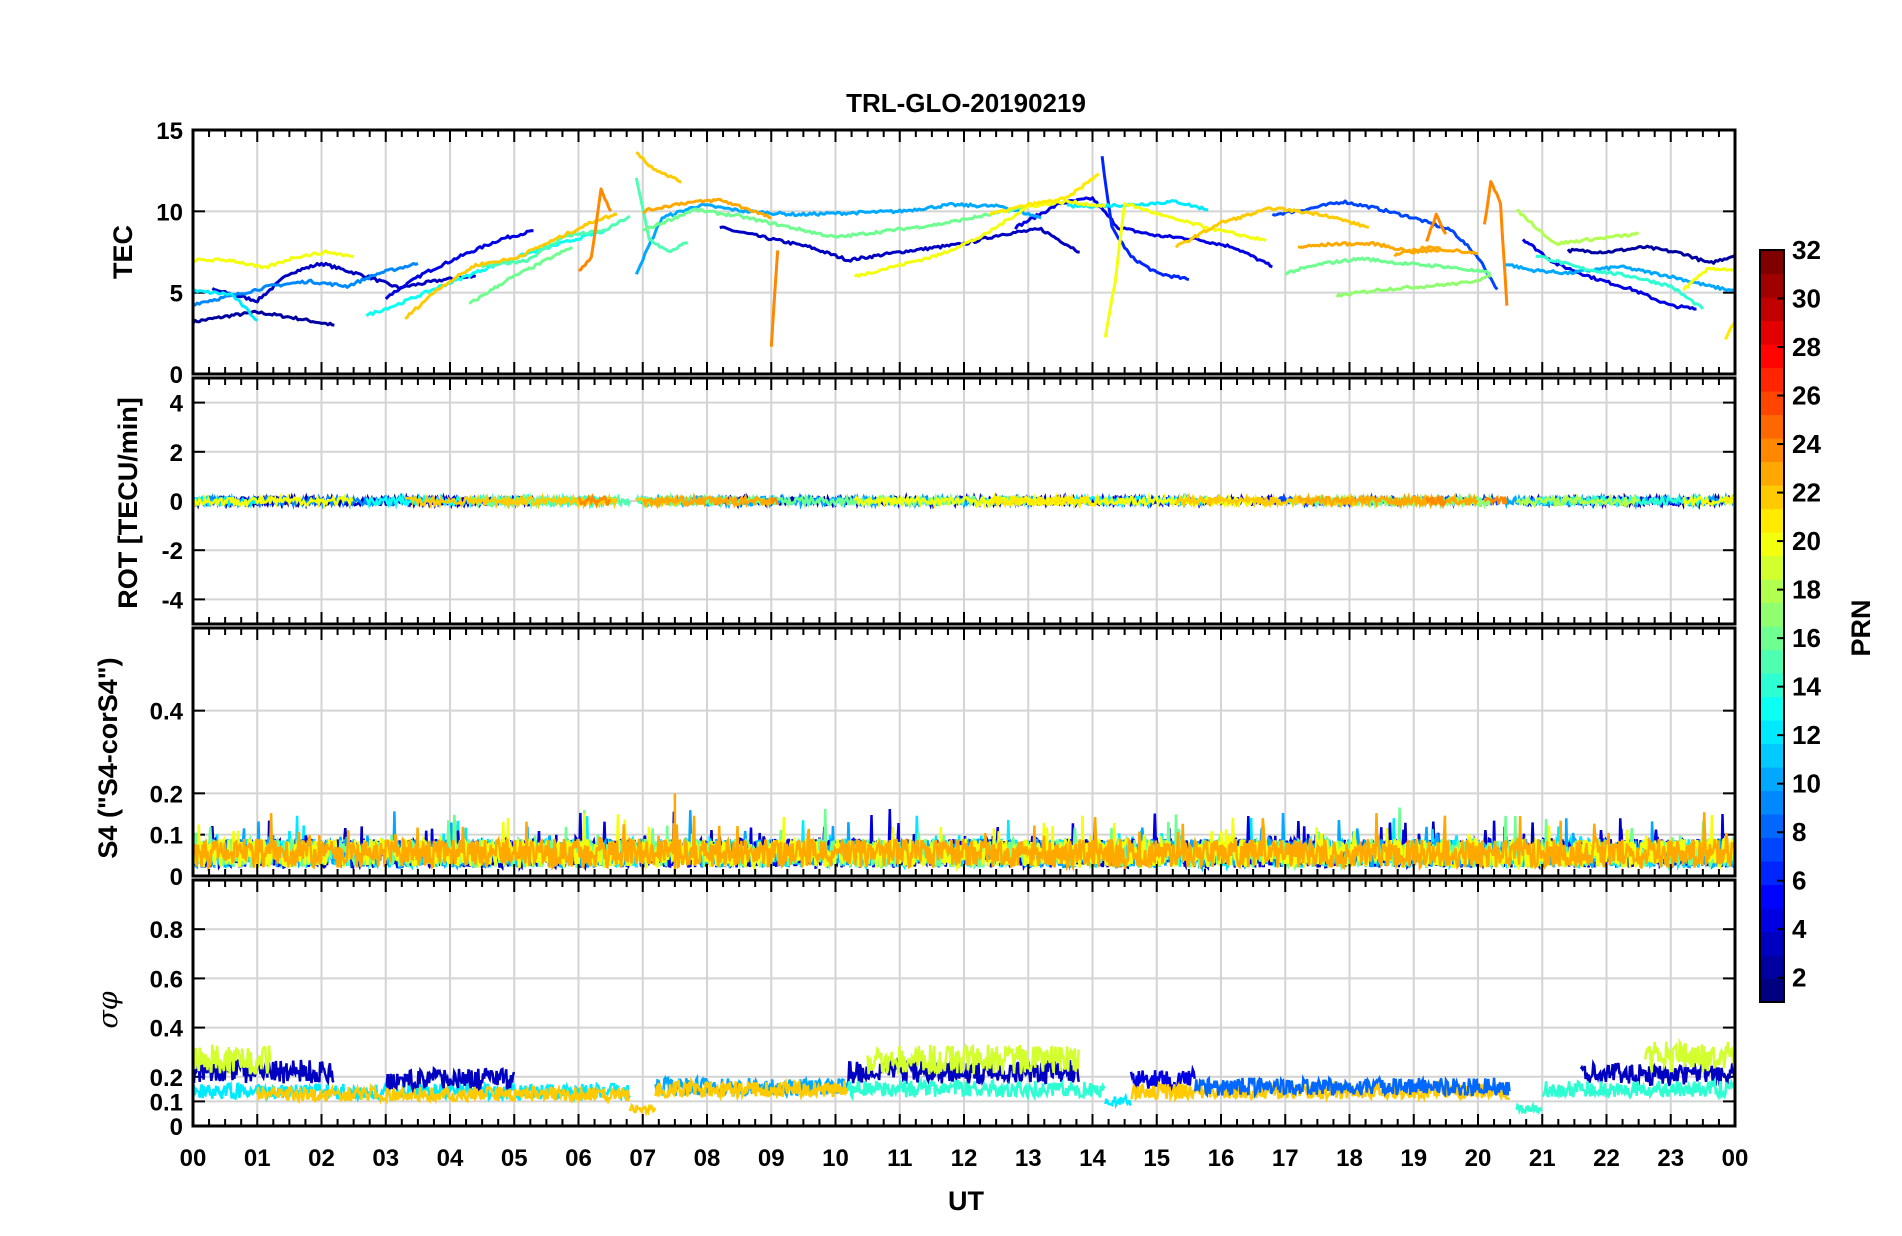 The image size is (1902, 1236). What do you see at coordinates (966, 103) in the screenshot?
I see `chart-title: TRL-GLO-20190219` at bounding box center [966, 103].